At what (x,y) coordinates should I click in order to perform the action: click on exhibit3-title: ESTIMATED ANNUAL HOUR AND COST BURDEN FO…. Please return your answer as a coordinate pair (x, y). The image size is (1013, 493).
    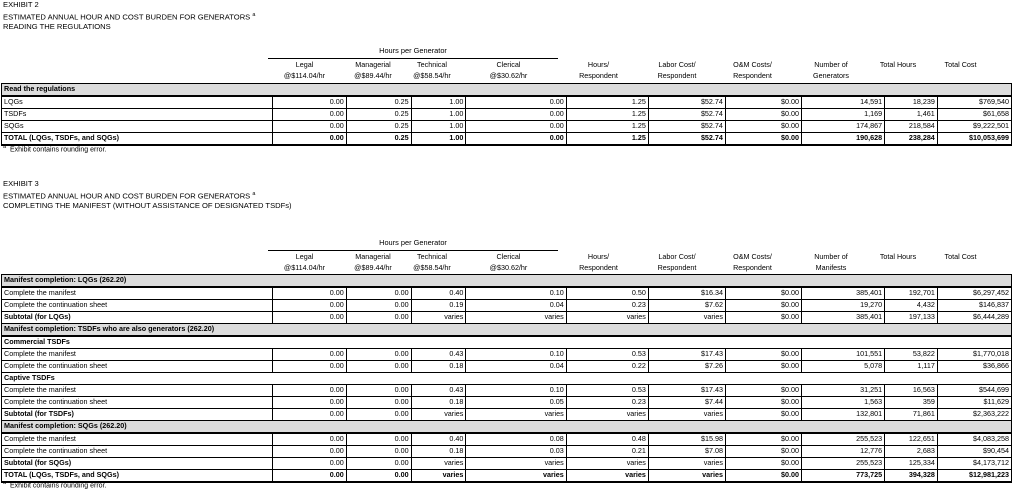
    Looking at the image, I should click on (129, 196).